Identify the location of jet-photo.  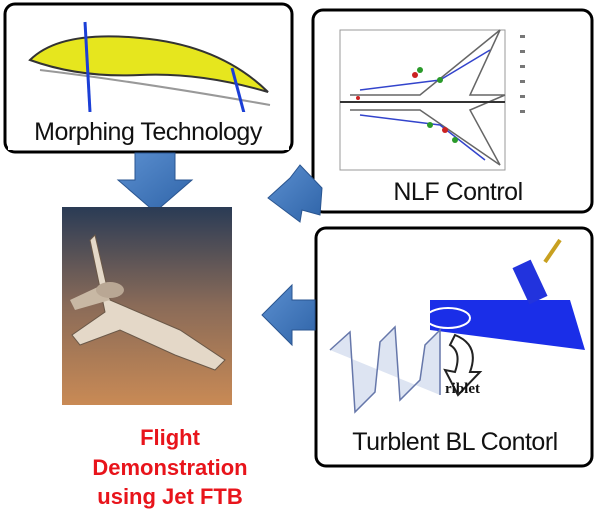
(147, 306).